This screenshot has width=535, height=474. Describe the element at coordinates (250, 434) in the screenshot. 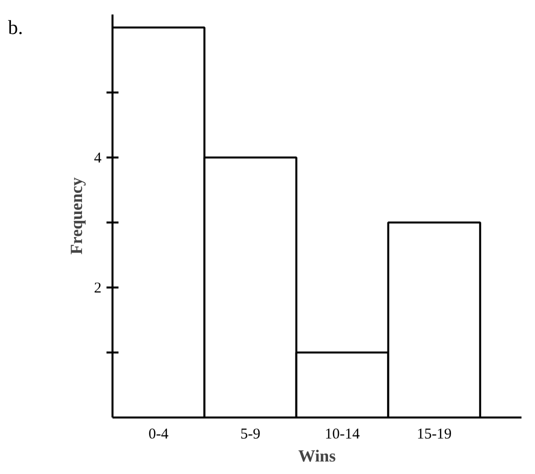

I see `x-tick-label: 5-9` at that location.